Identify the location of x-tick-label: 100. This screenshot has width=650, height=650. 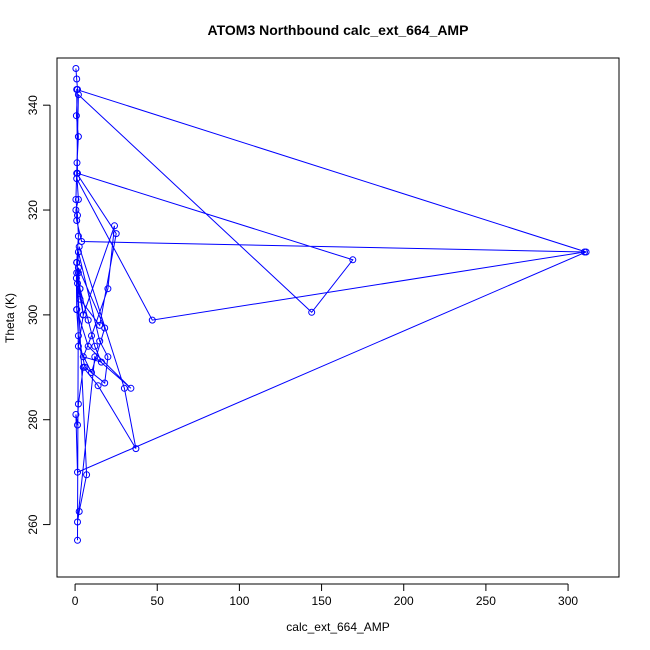
(239, 601).